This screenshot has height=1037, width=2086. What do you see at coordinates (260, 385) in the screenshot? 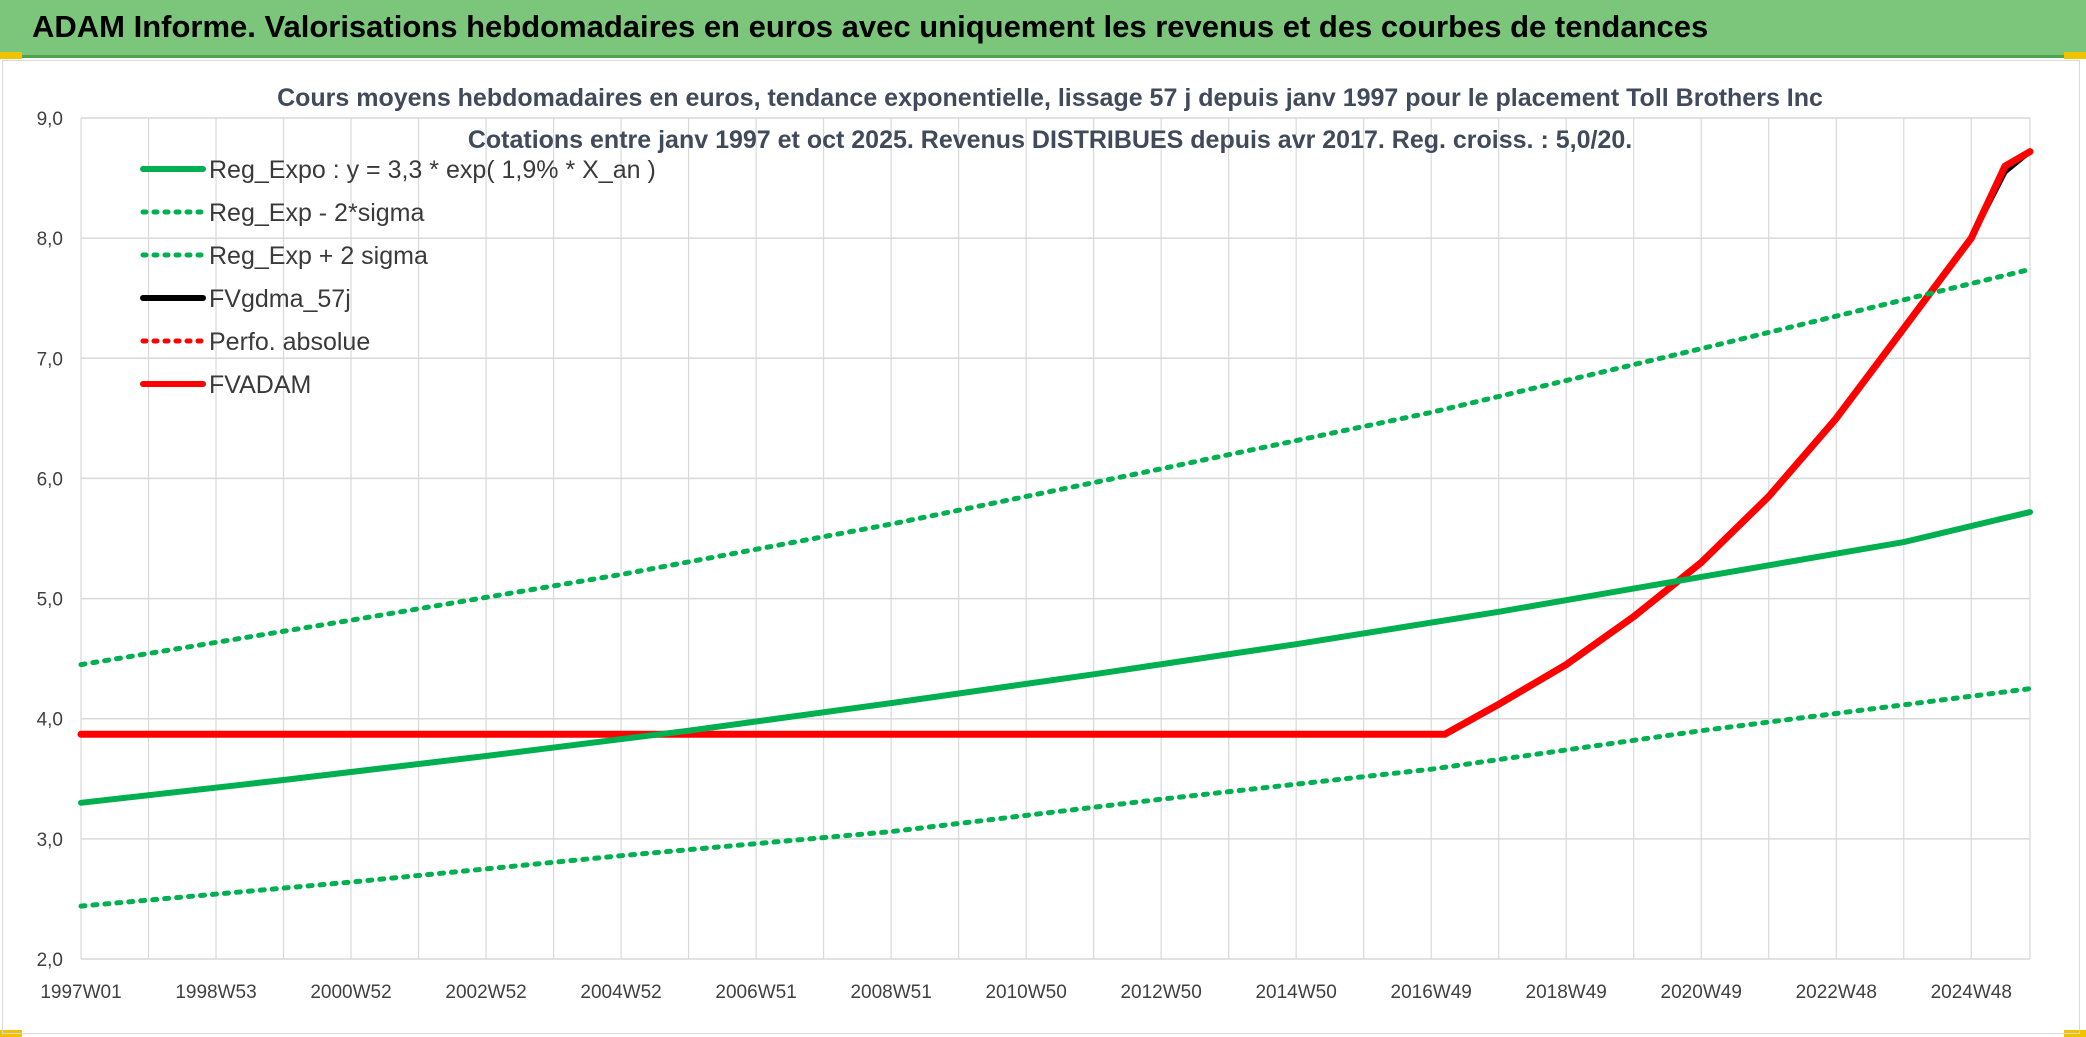
I see `legend-label: FVADAM` at bounding box center [260, 385].